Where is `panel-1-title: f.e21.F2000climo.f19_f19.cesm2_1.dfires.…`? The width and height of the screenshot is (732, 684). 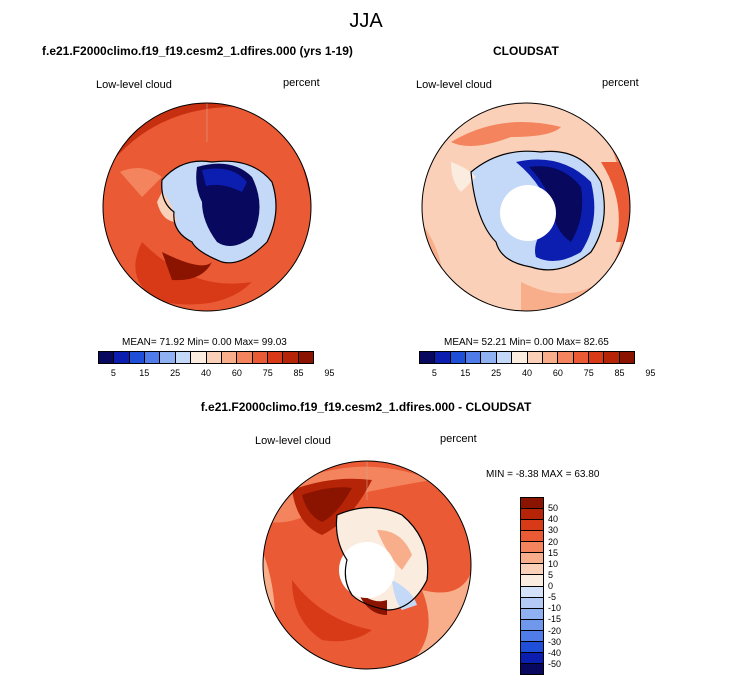
panel-1-title: f.e21.F2000climo.f19_f19.cesm2_1.dfires.… is located at coordinates (197, 51).